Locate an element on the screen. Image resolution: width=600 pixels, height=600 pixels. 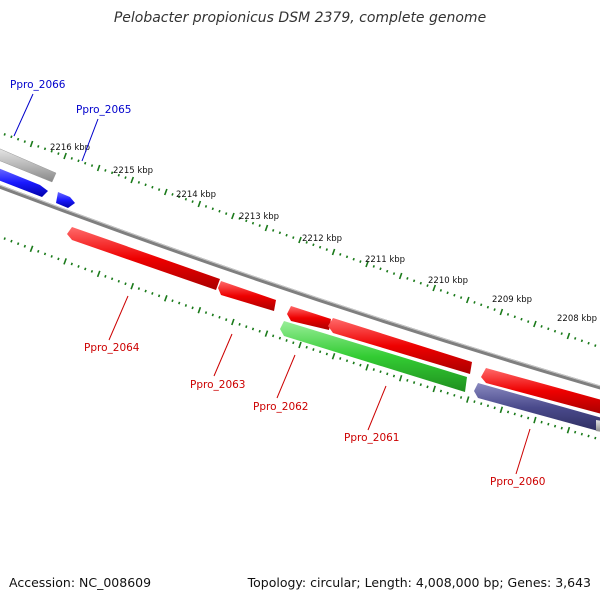
gene-label-ppro-2061: Ppro_2061 is located at coordinates (371, 438).